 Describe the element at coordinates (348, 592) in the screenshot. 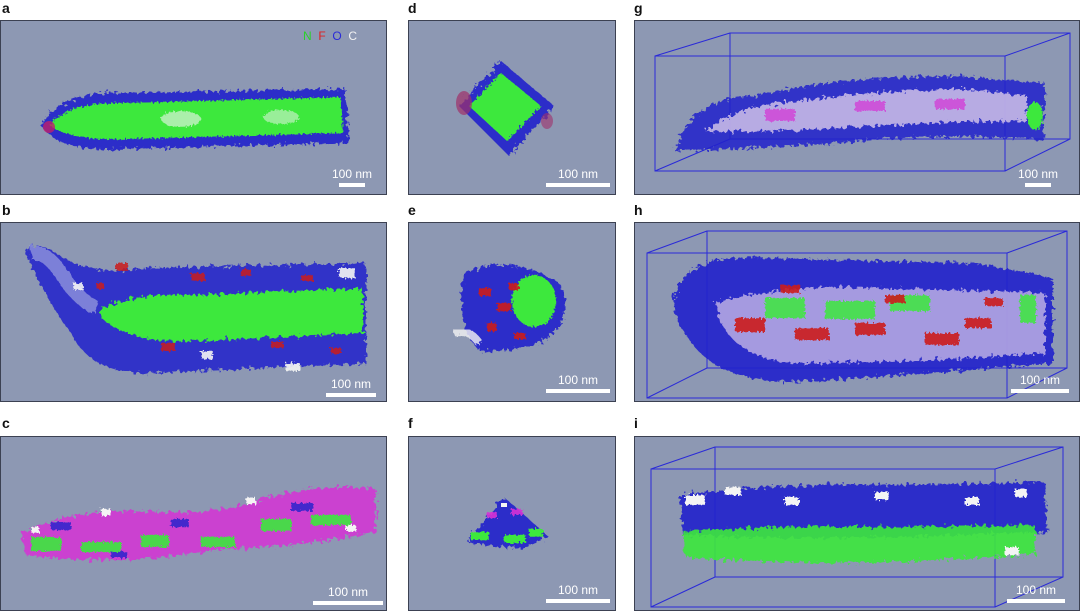

I see `scale-text-c: 100 nm` at that location.